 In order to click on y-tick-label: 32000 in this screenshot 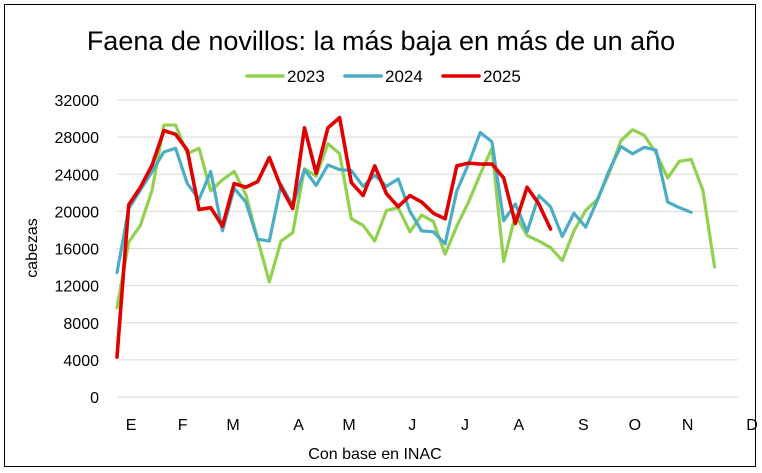, I will do `click(77, 101)`.